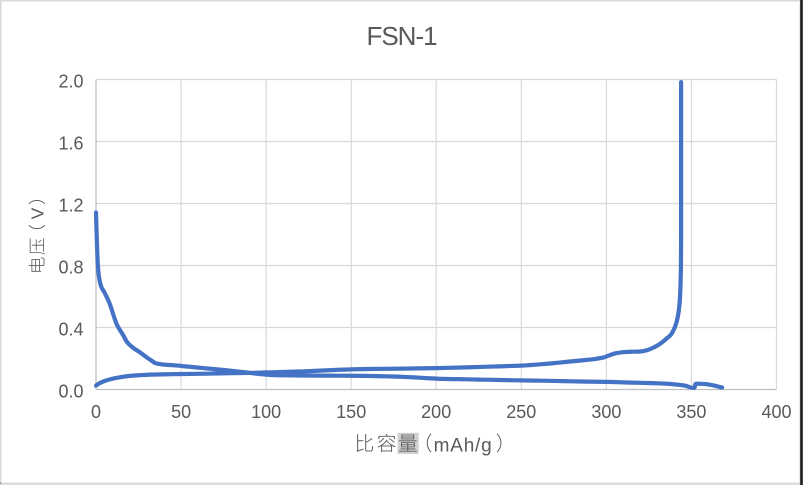  I want to click on svg-text: 1.6, so click(70, 144).